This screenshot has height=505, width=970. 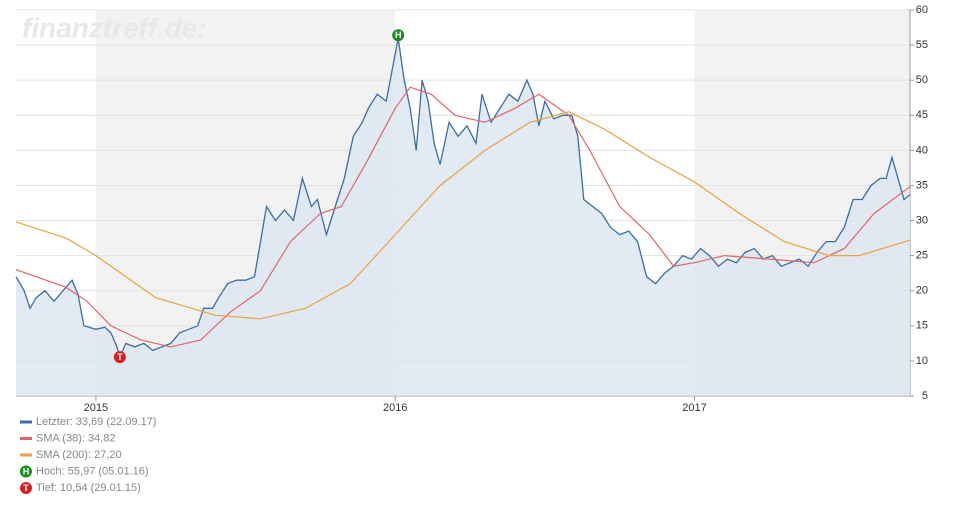 What do you see at coordinates (922, 291) in the screenshot?
I see `y-tick-label: 20` at bounding box center [922, 291].